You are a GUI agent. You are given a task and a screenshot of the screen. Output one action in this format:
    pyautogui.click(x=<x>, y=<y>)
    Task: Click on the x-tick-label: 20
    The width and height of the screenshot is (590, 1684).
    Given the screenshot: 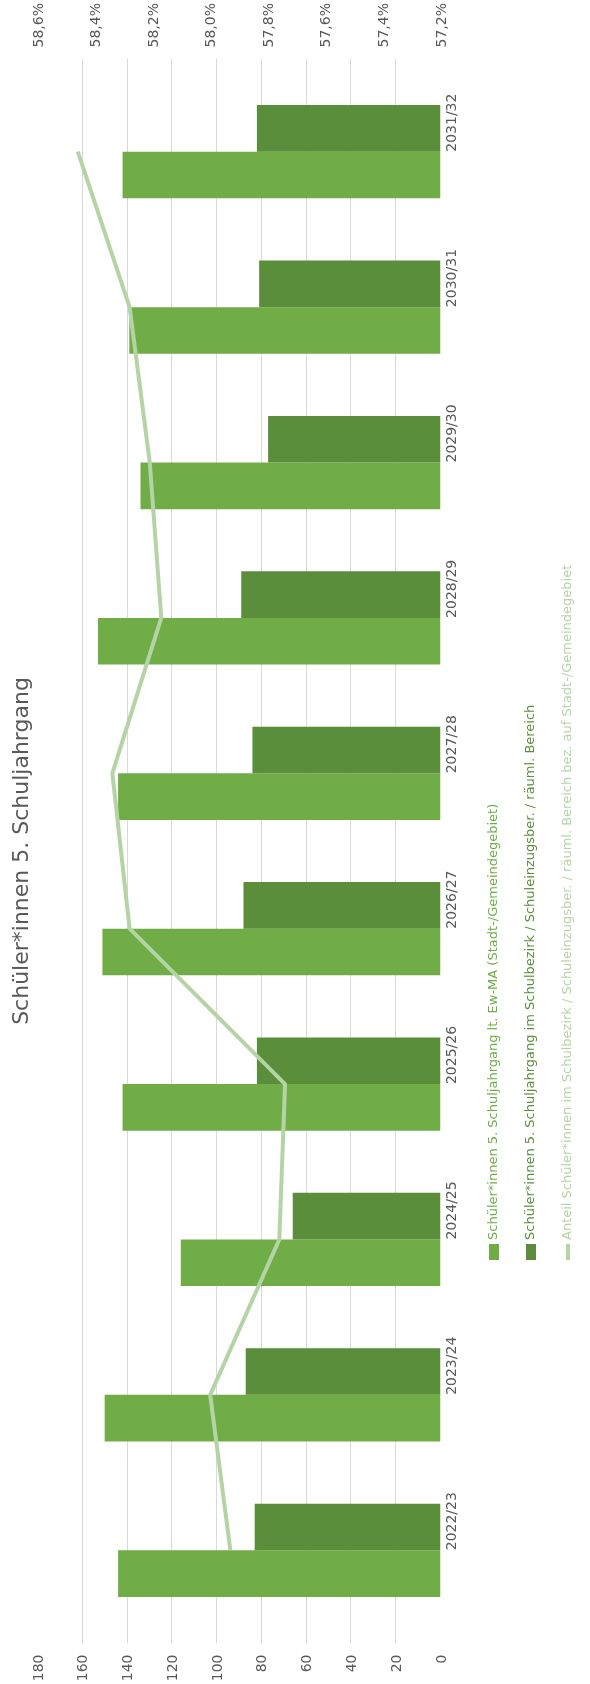 What is the action you would take?
    pyautogui.click(x=395, y=1663)
    